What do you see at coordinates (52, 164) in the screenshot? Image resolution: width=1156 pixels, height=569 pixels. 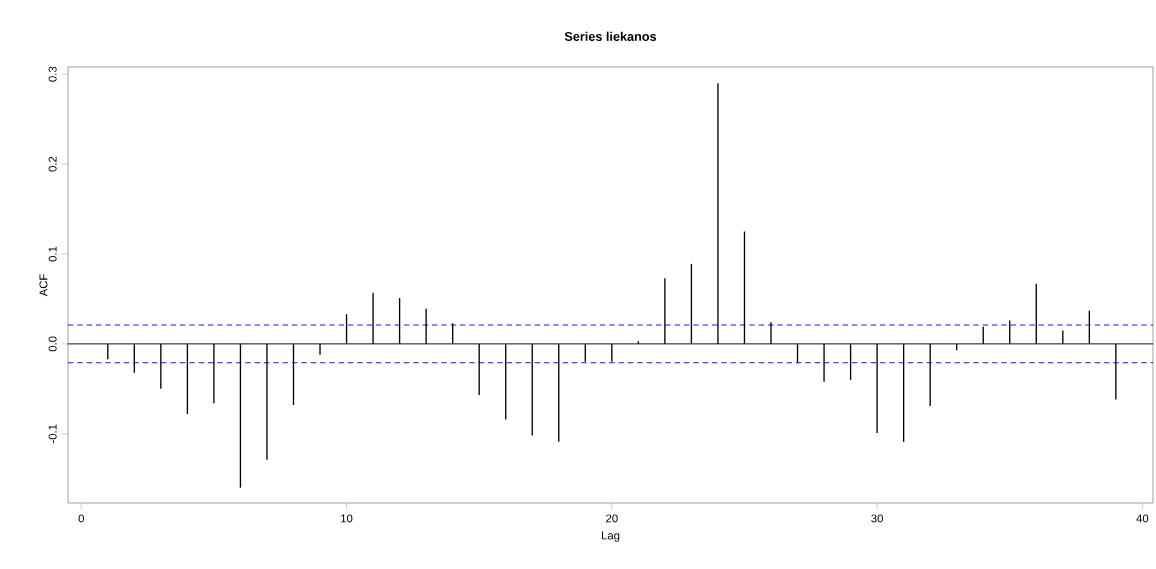 I see `y-tick-label: 0.2` at bounding box center [52, 164].